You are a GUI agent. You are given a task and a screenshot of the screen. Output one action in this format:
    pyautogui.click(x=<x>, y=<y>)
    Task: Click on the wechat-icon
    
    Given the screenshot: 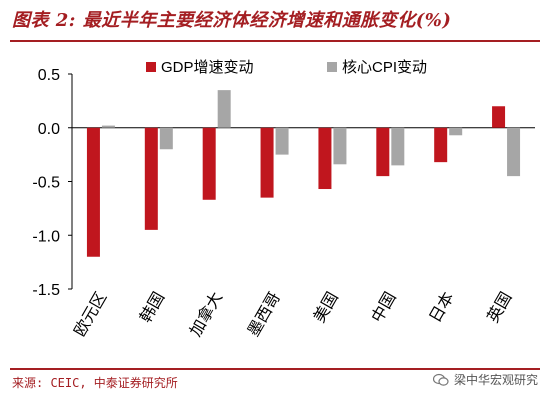 What is the action you would take?
    pyautogui.click(x=440, y=379)
    